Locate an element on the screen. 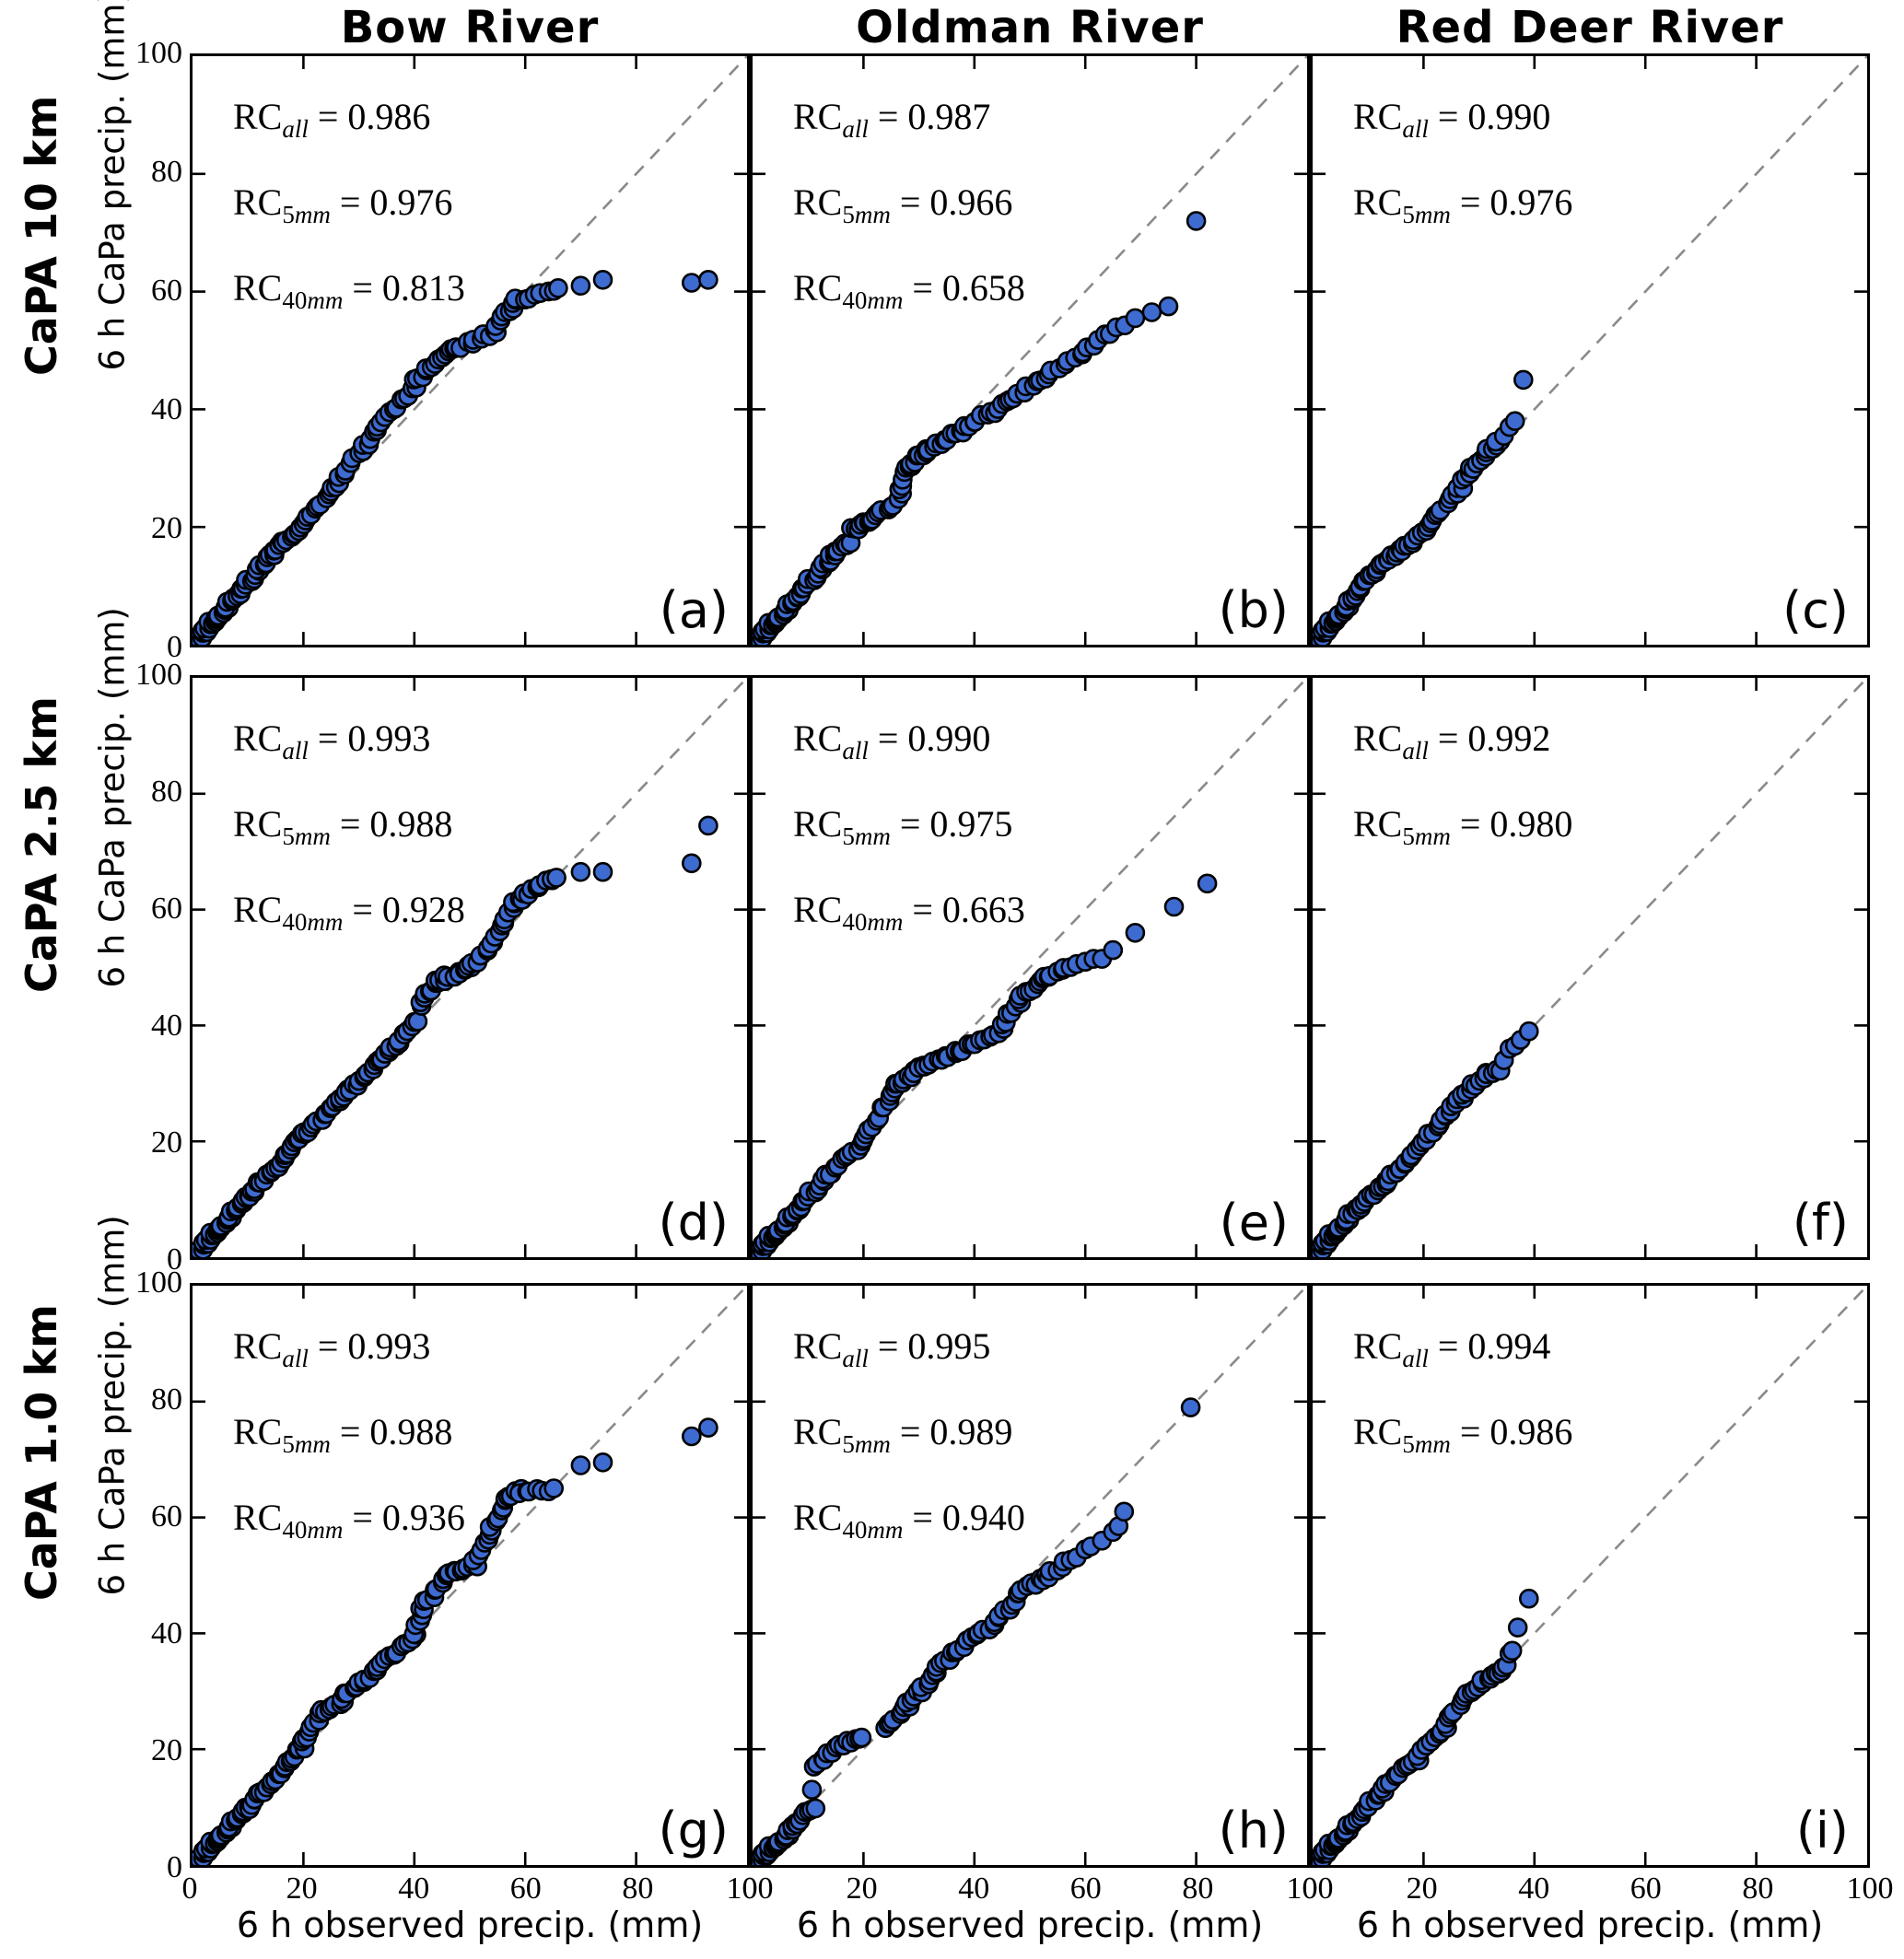 The width and height of the screenshot is (1904, 1959). rc-annotation: RCall = 0.990 RC5mm = 0.975 RC40mm = 0.663 is located at coordinates (909, 830).